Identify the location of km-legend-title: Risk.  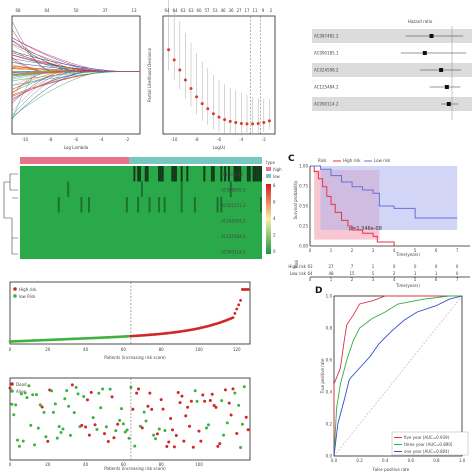
(322, 160).